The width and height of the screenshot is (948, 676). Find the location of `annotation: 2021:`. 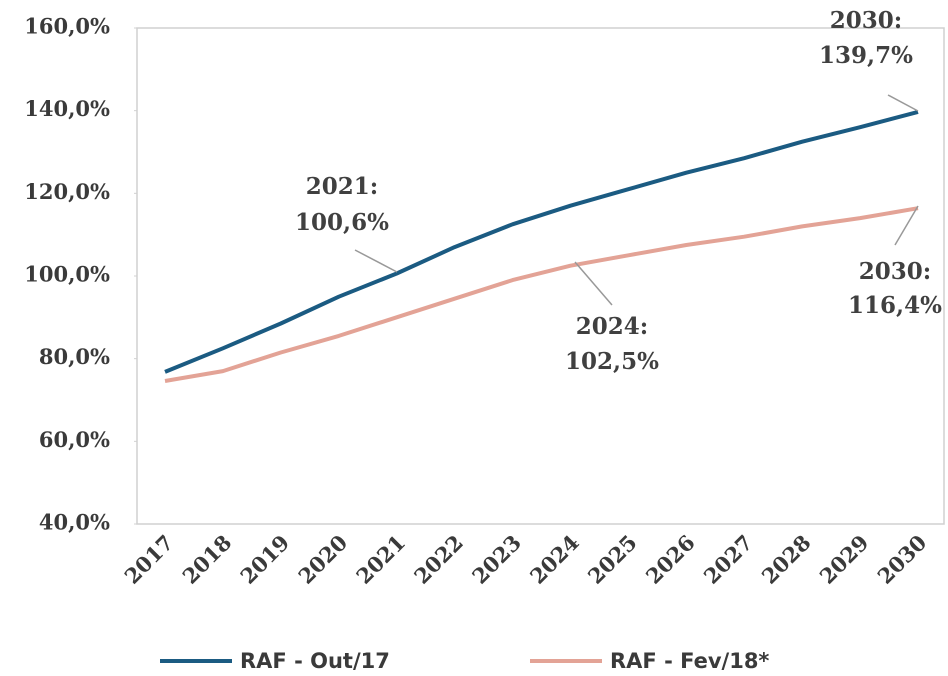

annotation: 2021: is located at coordinates (342, 186).